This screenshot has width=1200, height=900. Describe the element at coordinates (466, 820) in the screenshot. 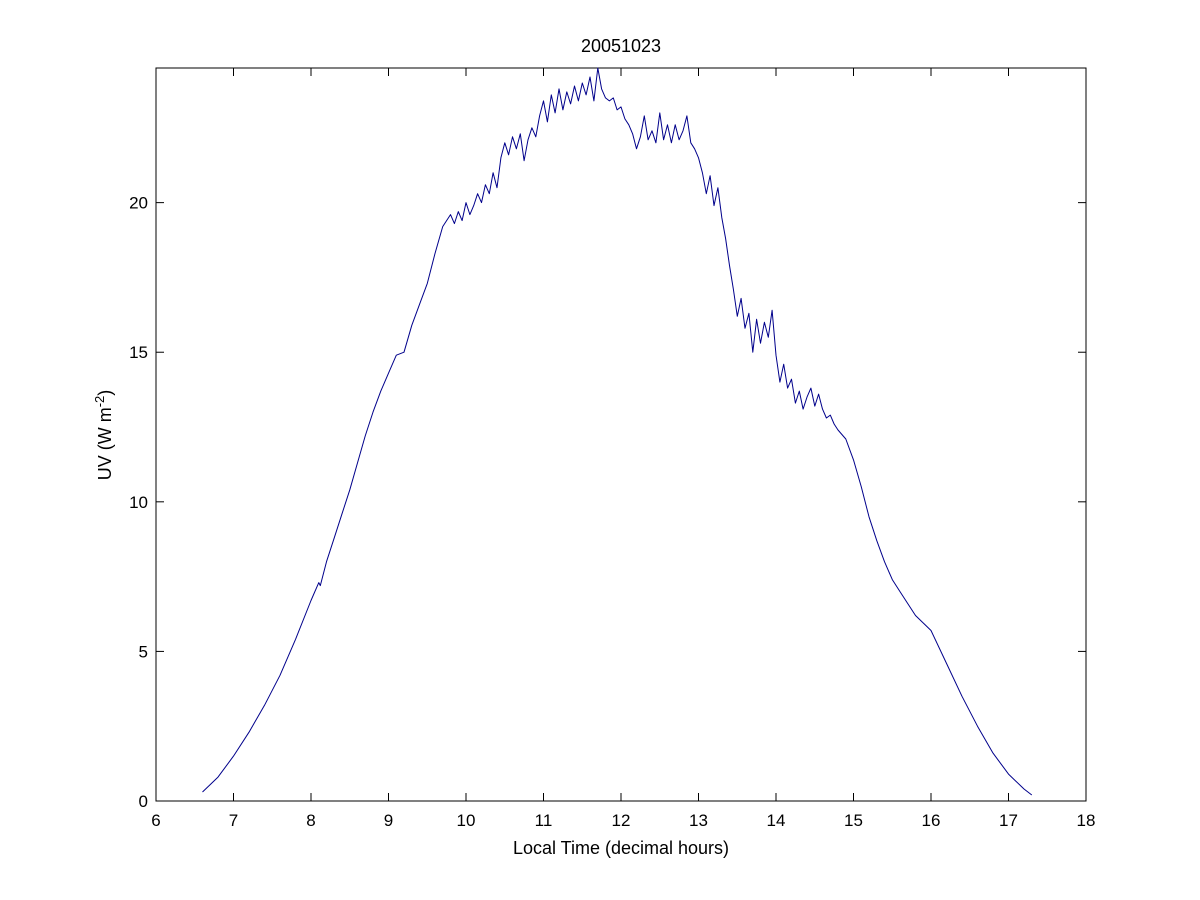

I see `x-tick-label: 10` at that location.